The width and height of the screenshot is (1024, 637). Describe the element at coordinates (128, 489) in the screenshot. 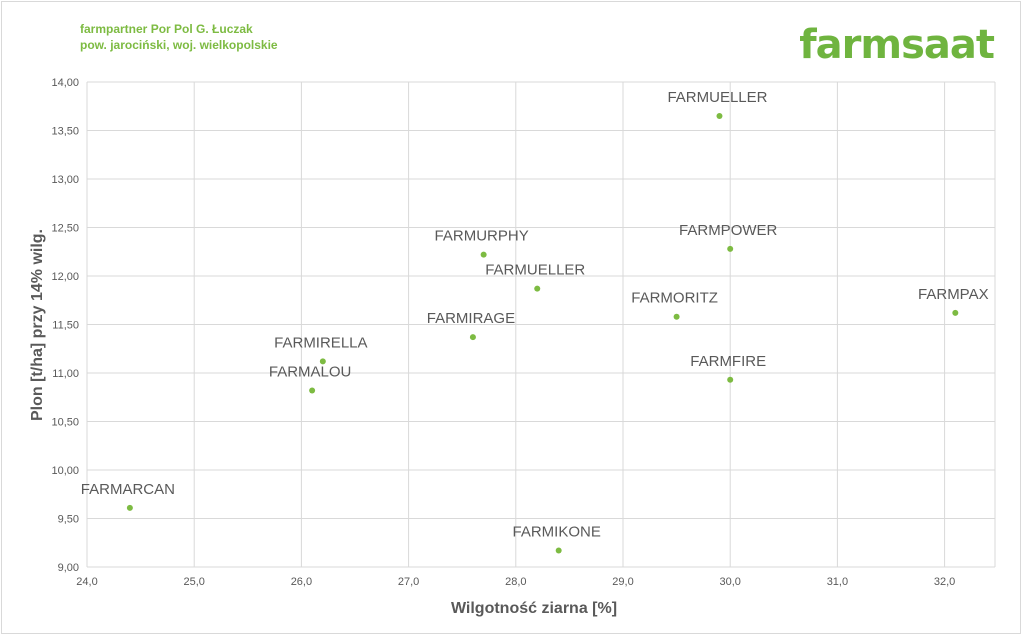

I see `data-point-label: FARMARCAN` at that location.